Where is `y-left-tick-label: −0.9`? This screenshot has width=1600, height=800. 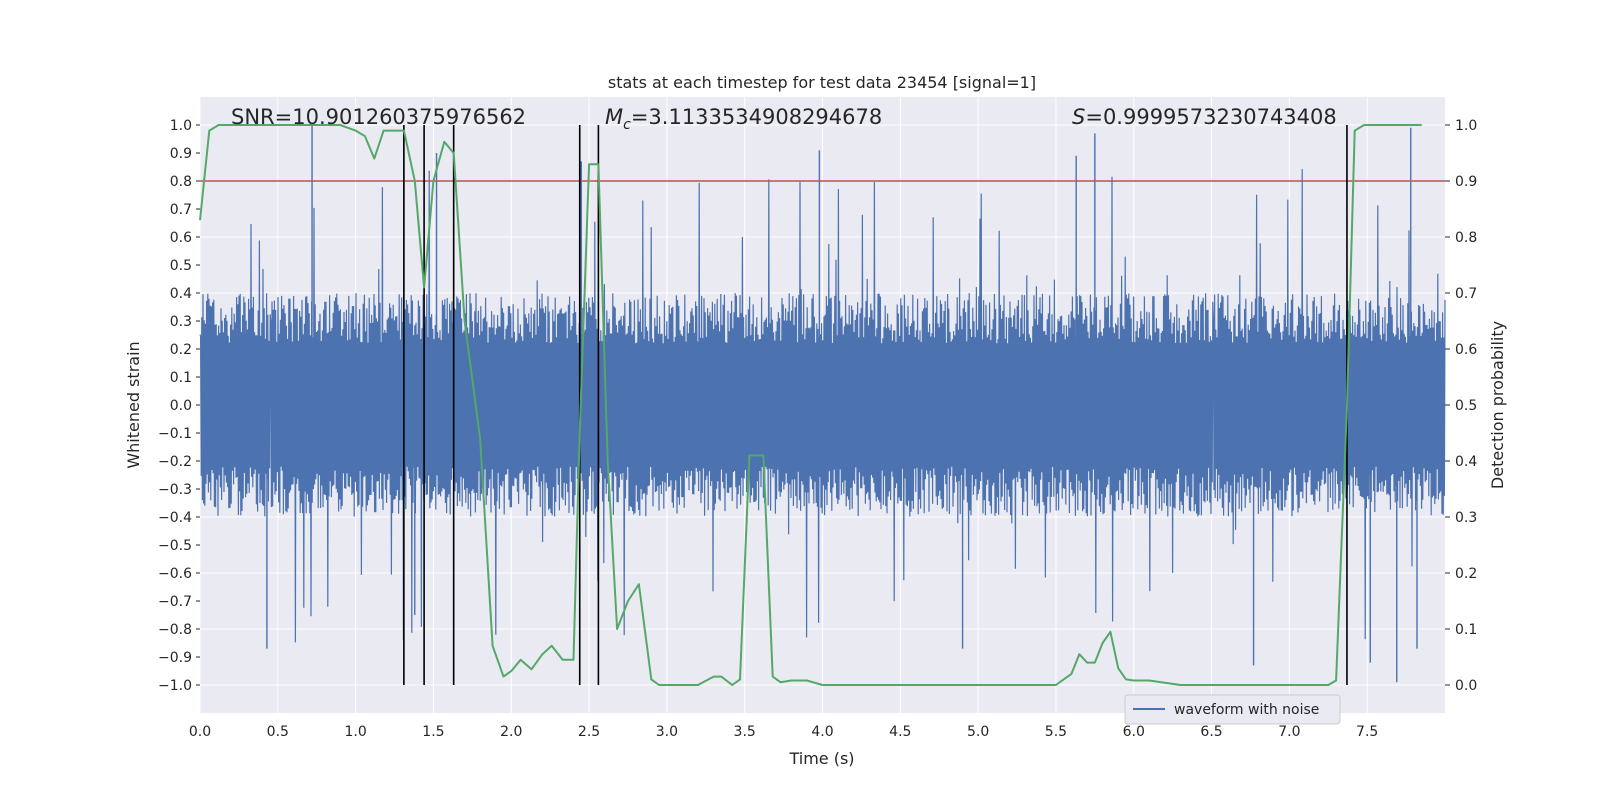
y-left-tick-label: −0.9 is located at coordinates (175, 658).